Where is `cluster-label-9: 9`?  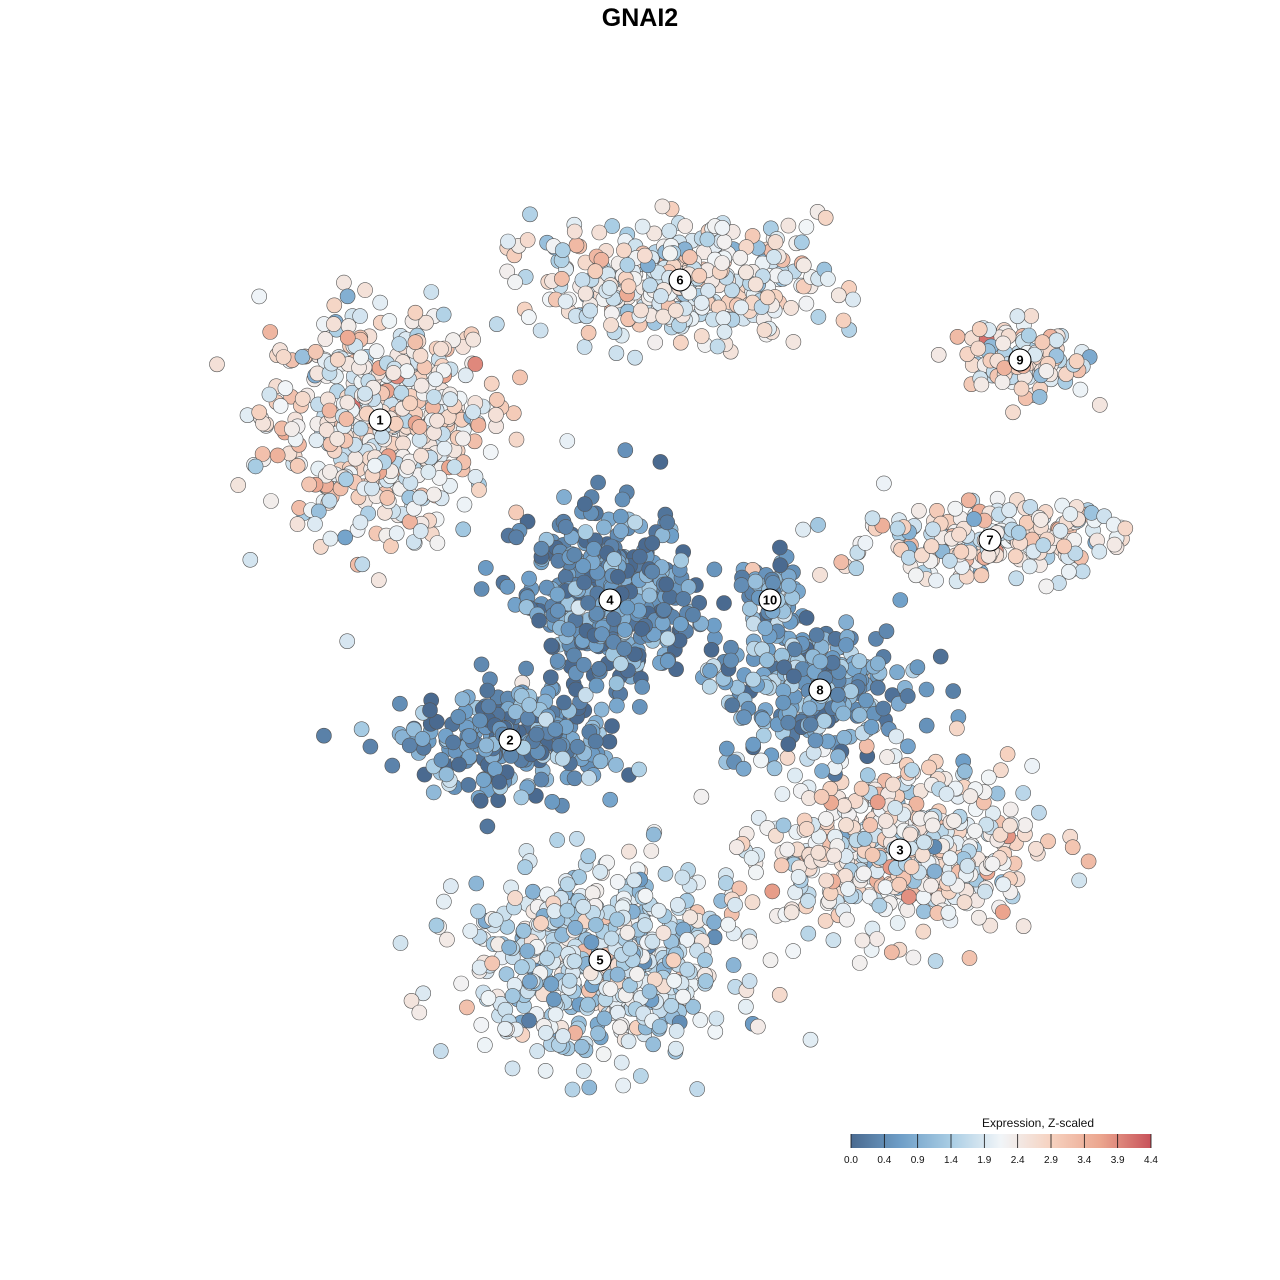 cluster-label-9: 9 is located at coordinates (1020, 360).